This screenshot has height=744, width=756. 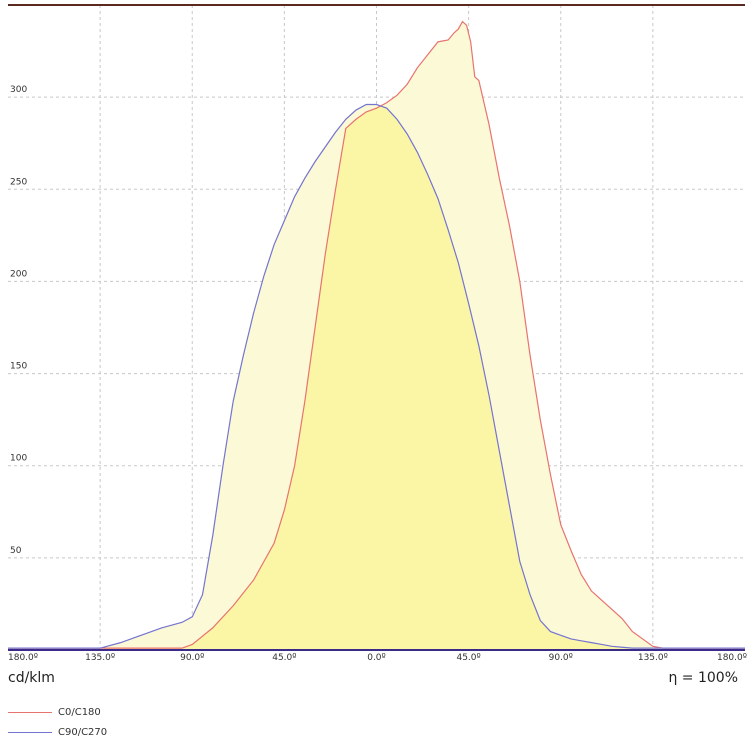 I want to click on unit-label: cd/klm, so click(x=31, y=678).